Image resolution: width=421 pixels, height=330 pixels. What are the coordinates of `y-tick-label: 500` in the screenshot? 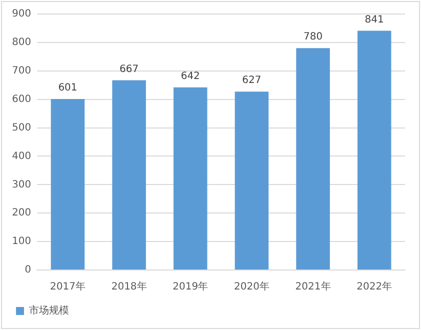 It's located at (22, 128).